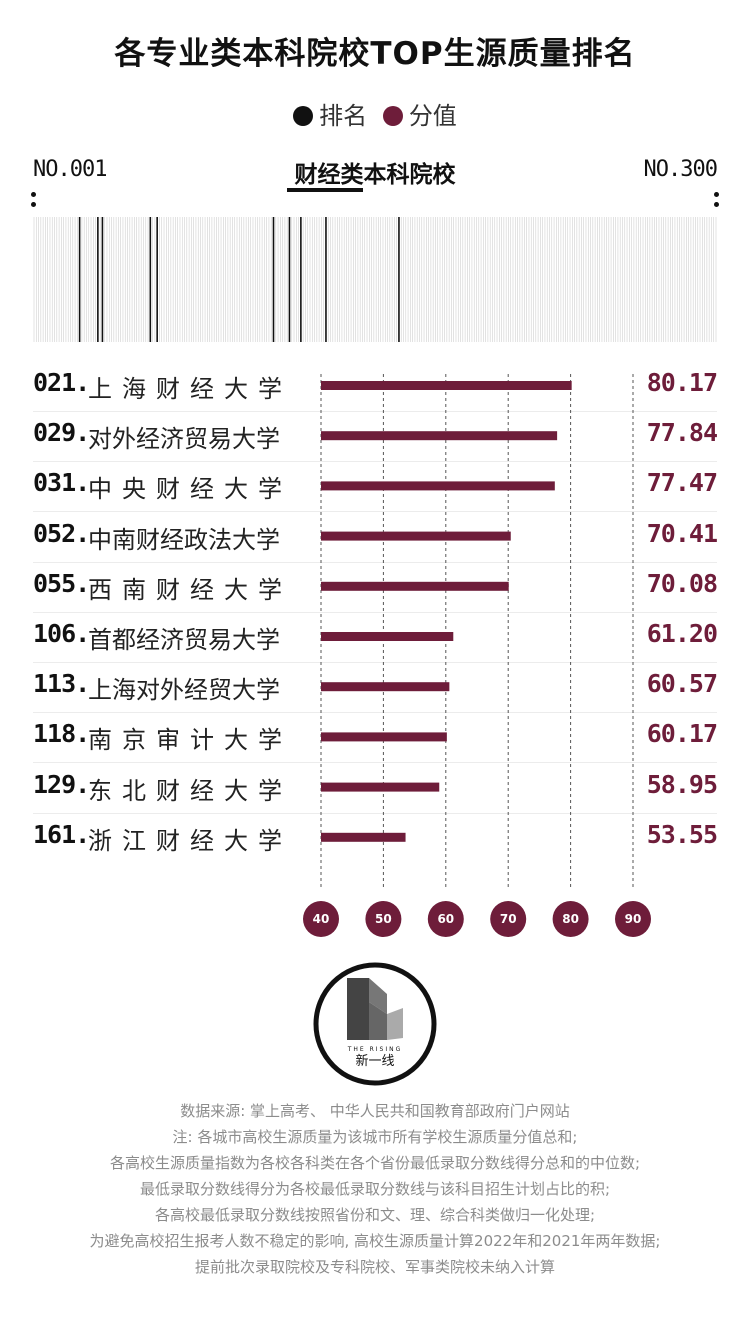 The image size is (750, 1320). What do you see at coordinates (374, 1267) in the screenshot?
I see `note-line: 提前批次录取院校及专科院校、军事类院校未纳入计算` at bounding box center [374, 1267].